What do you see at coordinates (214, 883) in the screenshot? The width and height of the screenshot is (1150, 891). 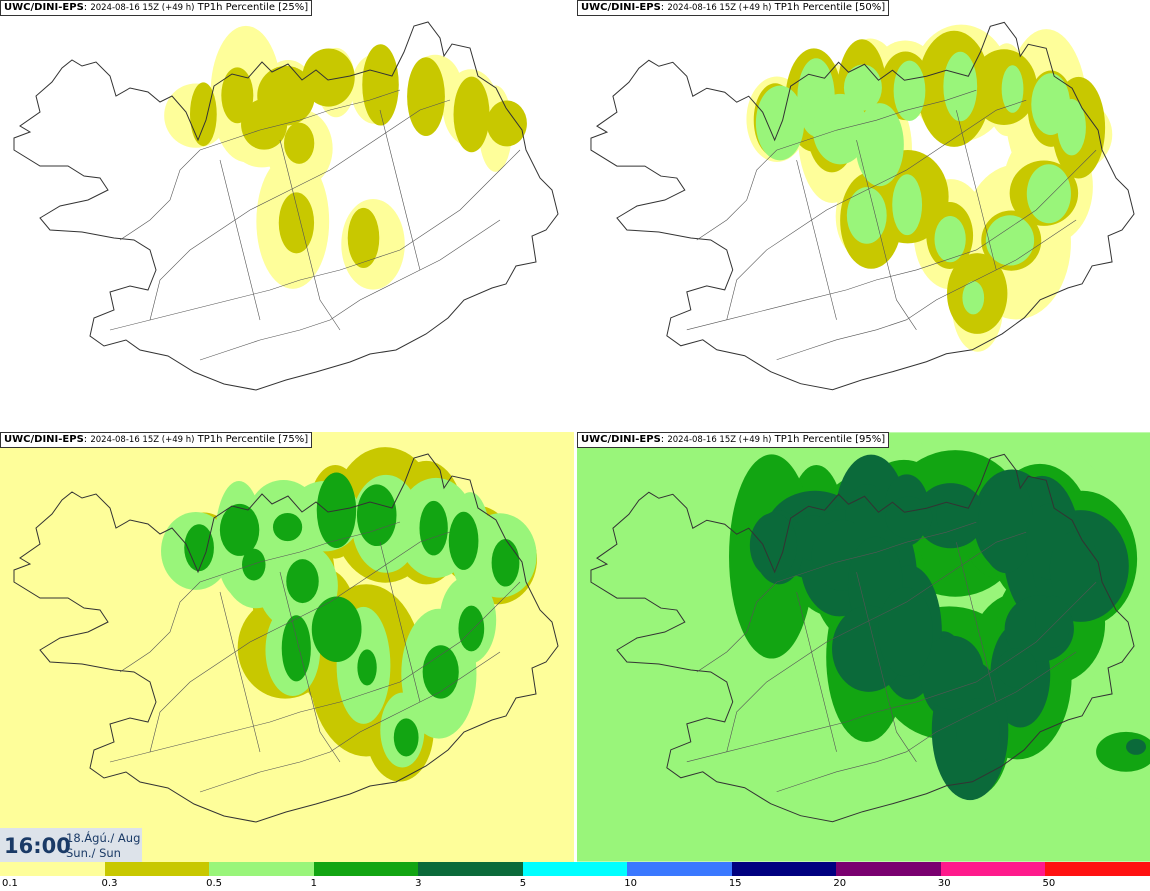 I see `legend-label: 0.5` at bounding box center [214, 883].